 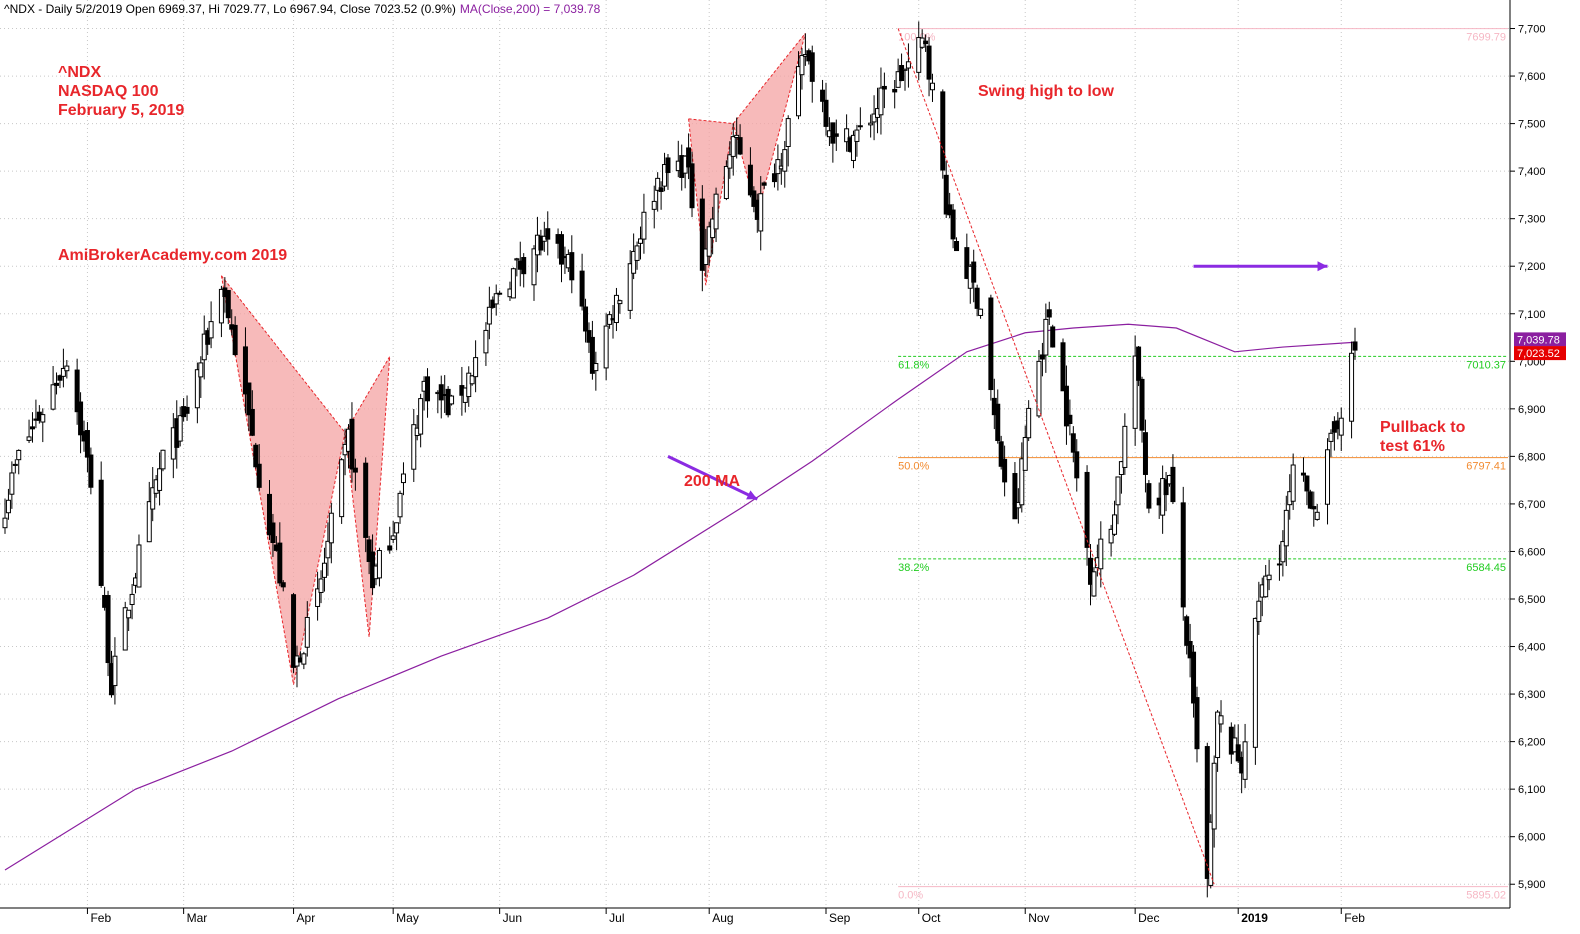 I want to click on fib-level-value: 7699.79, so click(x=1486, y=38).